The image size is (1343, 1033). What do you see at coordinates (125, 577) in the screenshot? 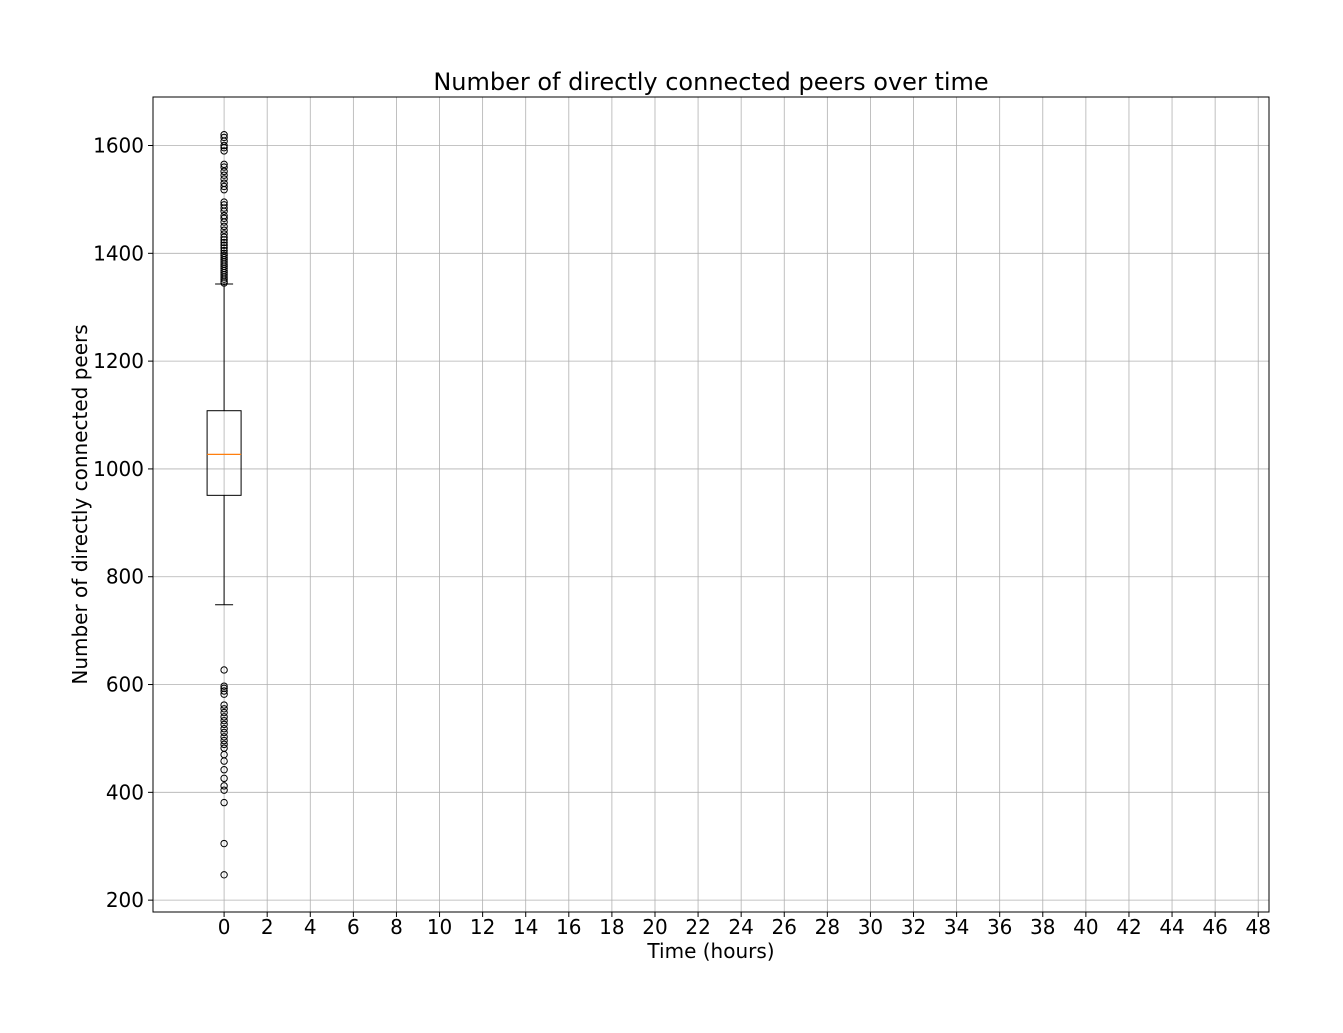
I see `y-tick-label: 800` at bounding box center [125, 577].